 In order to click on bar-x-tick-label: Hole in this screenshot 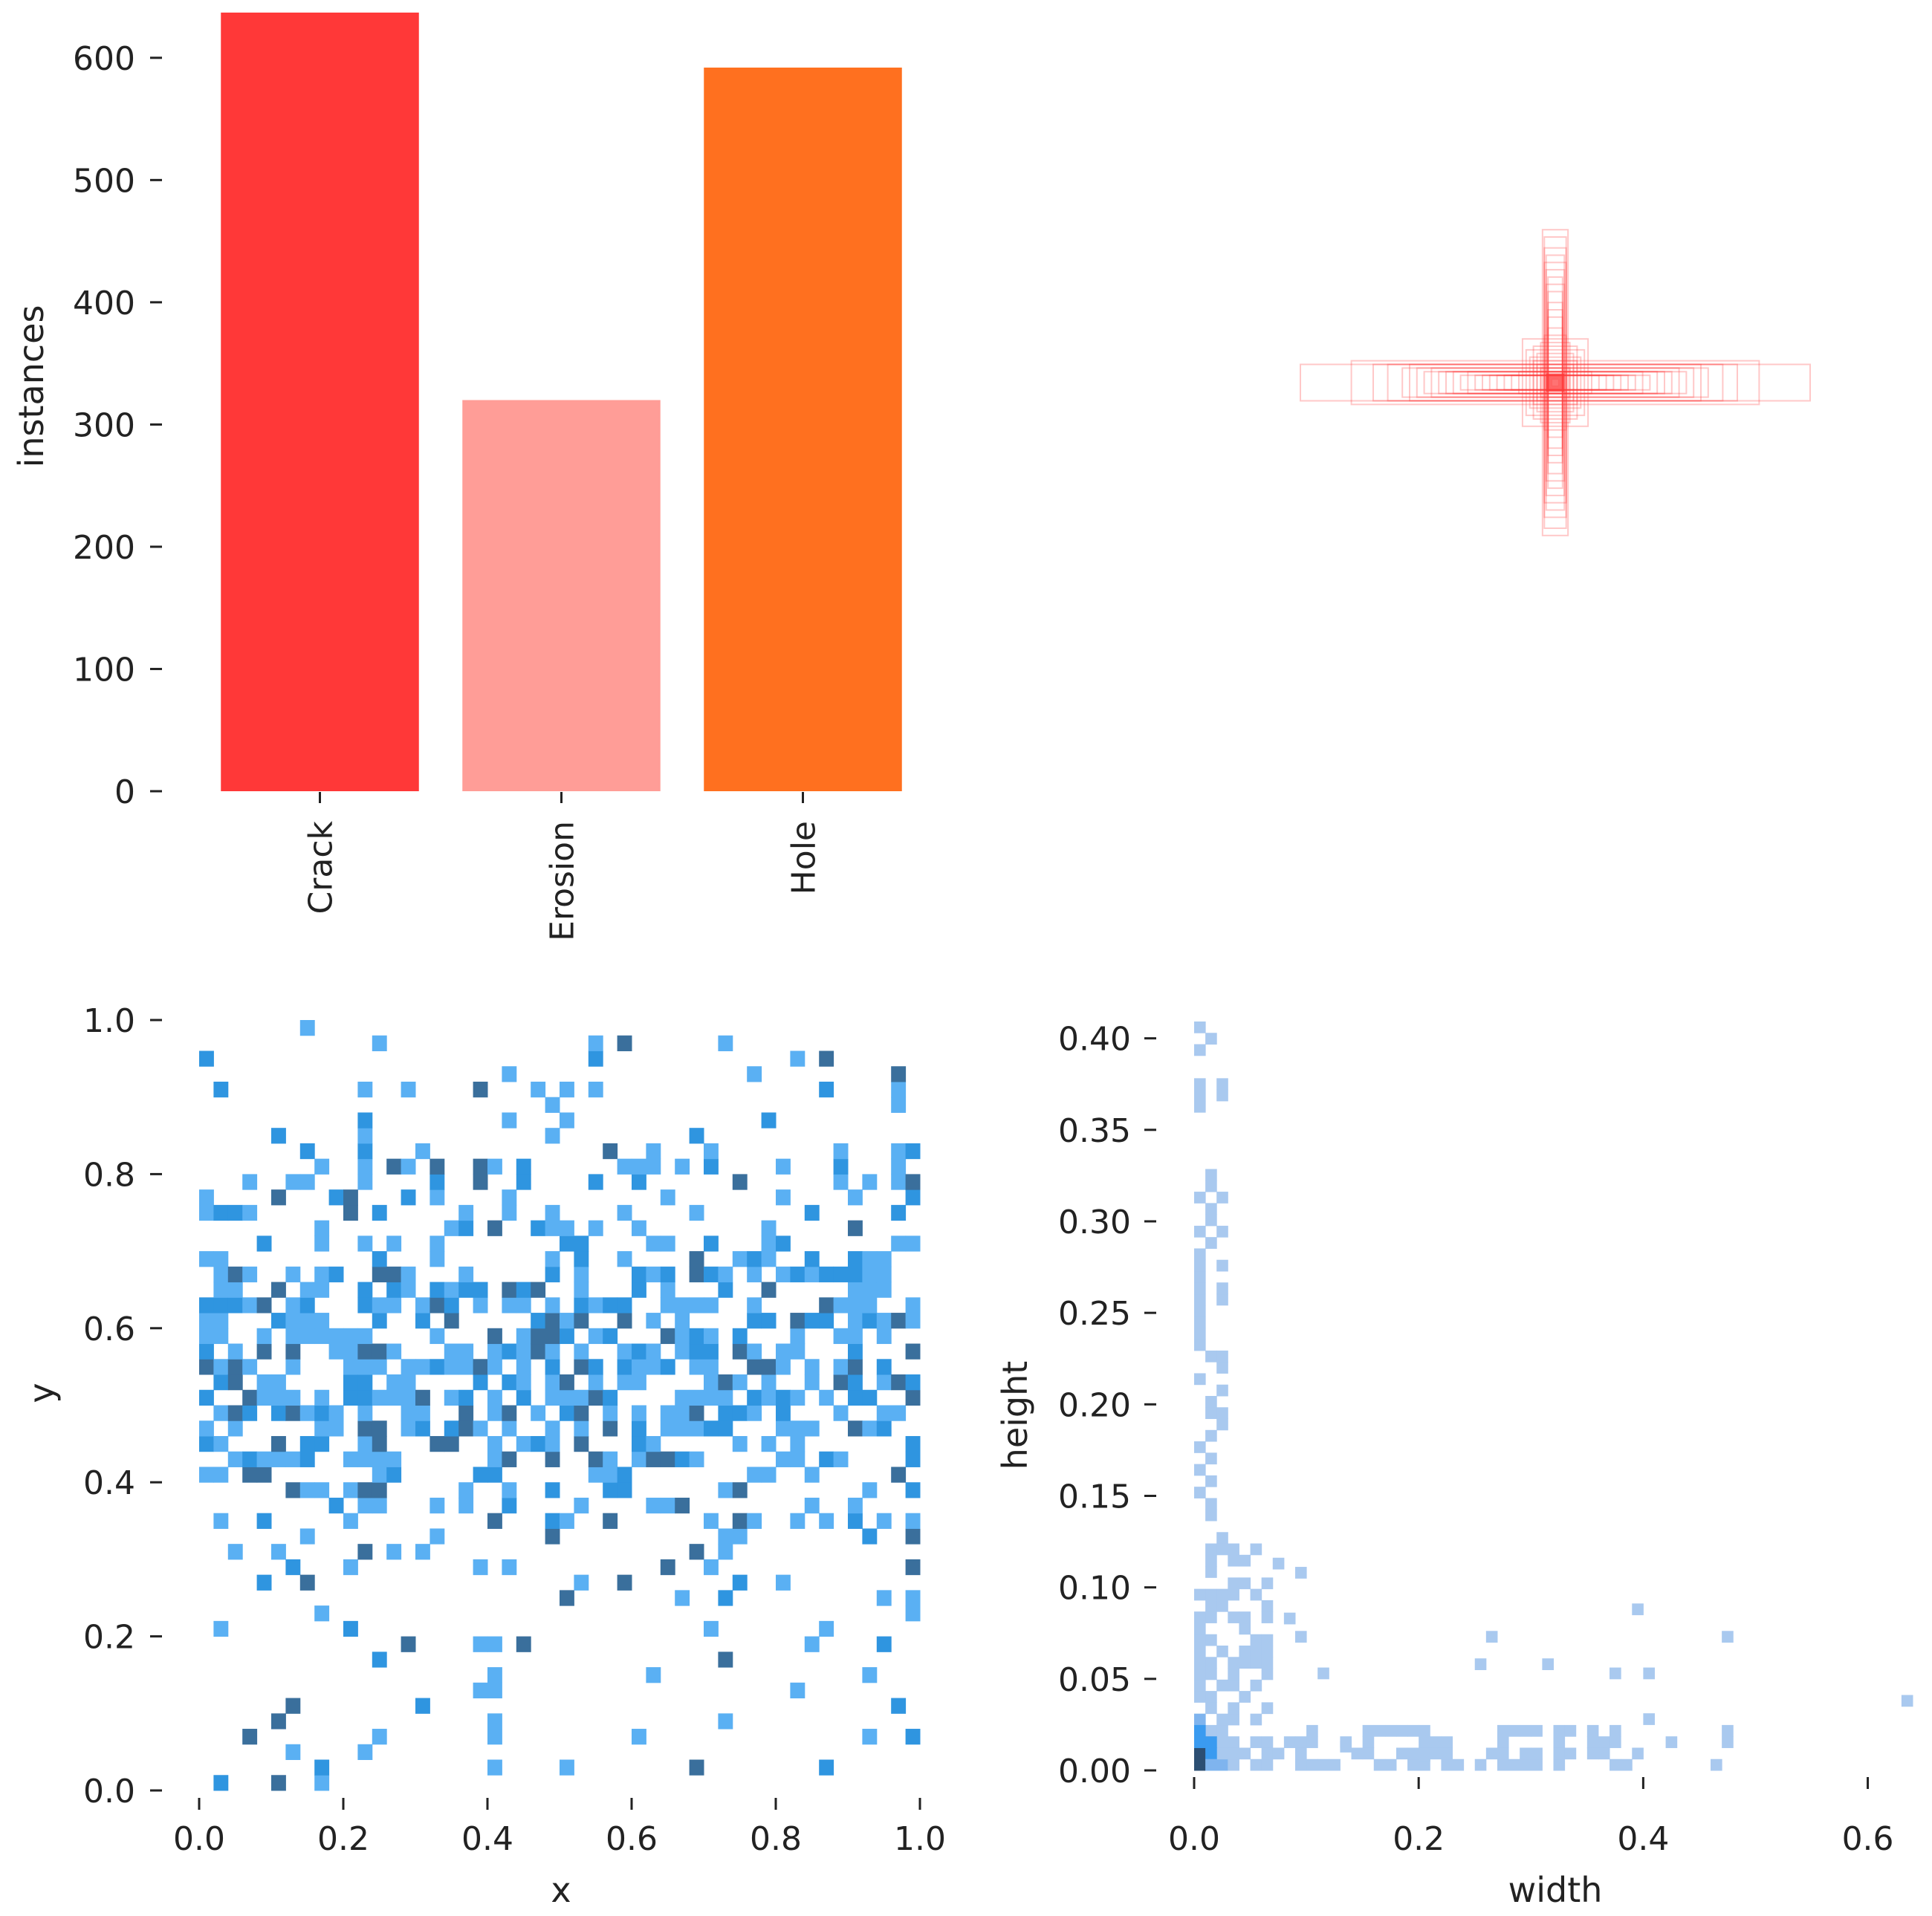, I will do `click(804, 857)`.